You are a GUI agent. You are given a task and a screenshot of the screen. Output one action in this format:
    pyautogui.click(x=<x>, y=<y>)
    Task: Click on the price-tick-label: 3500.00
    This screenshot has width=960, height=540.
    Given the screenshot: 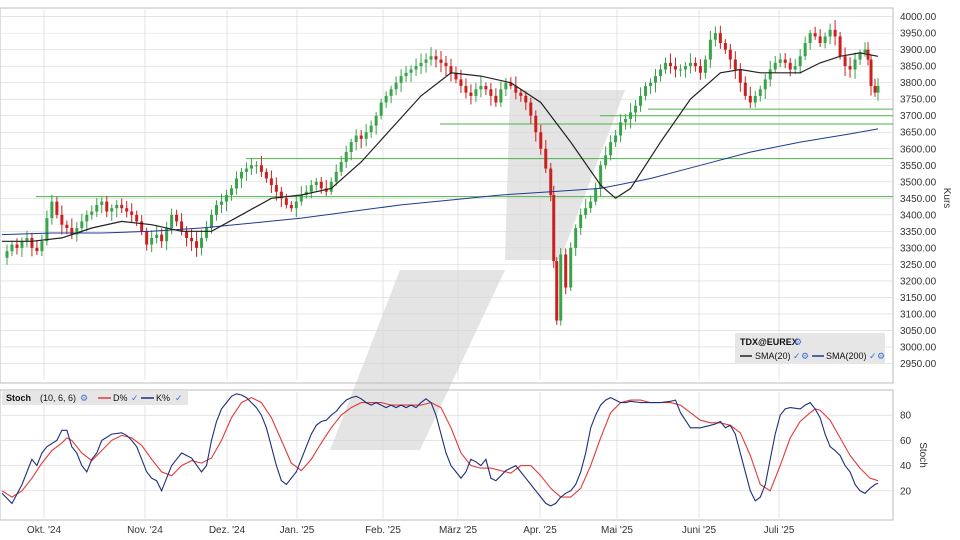 What is the action you would take?
    pyautogui.click(x=918, y=182)
    